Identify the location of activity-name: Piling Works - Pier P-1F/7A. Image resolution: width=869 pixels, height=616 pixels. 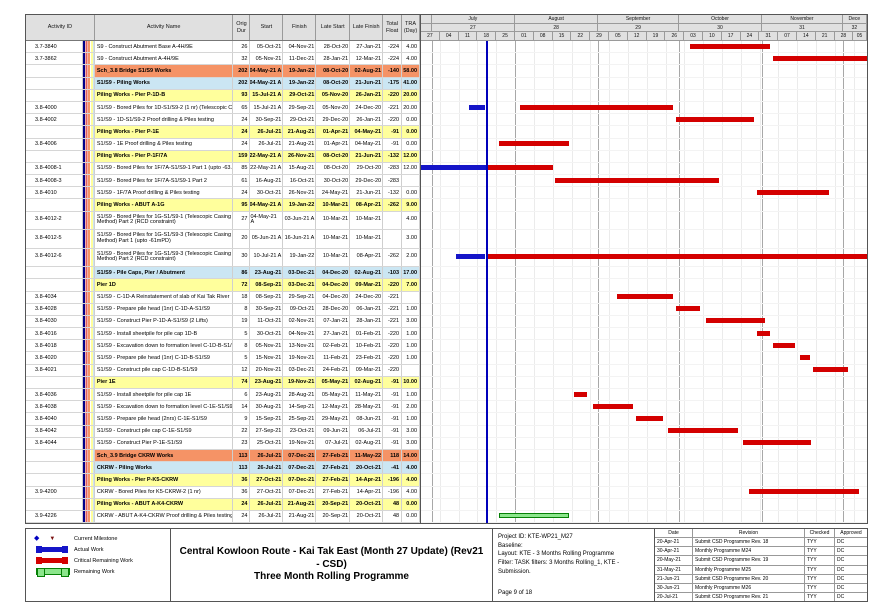
(164, 156).